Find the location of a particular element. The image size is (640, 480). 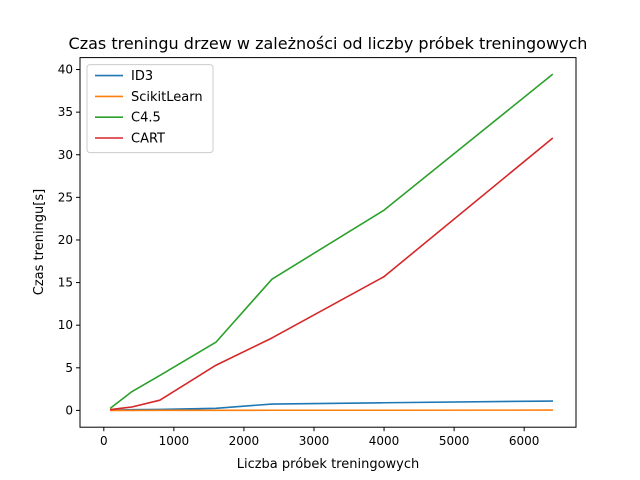

x-tick-label: 2000 is located at coordinates (244, 441).